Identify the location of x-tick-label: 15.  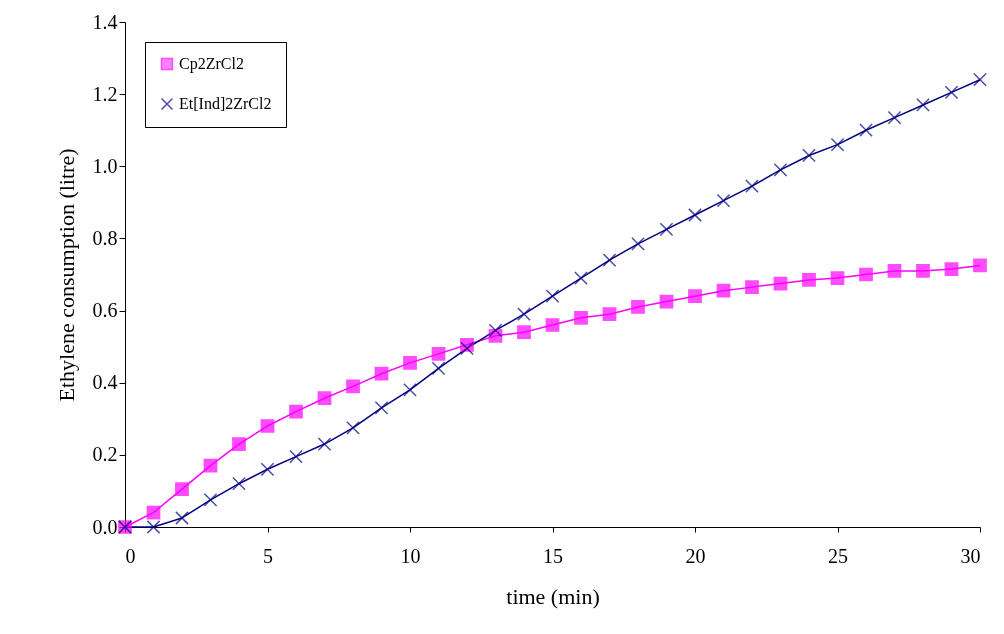
(553, 555).